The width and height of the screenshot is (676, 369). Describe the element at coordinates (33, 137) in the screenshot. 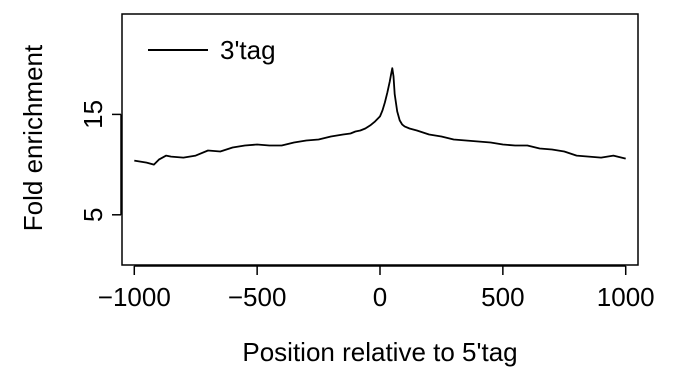

I see `y-axis-title: Fold enrichment` at that location.